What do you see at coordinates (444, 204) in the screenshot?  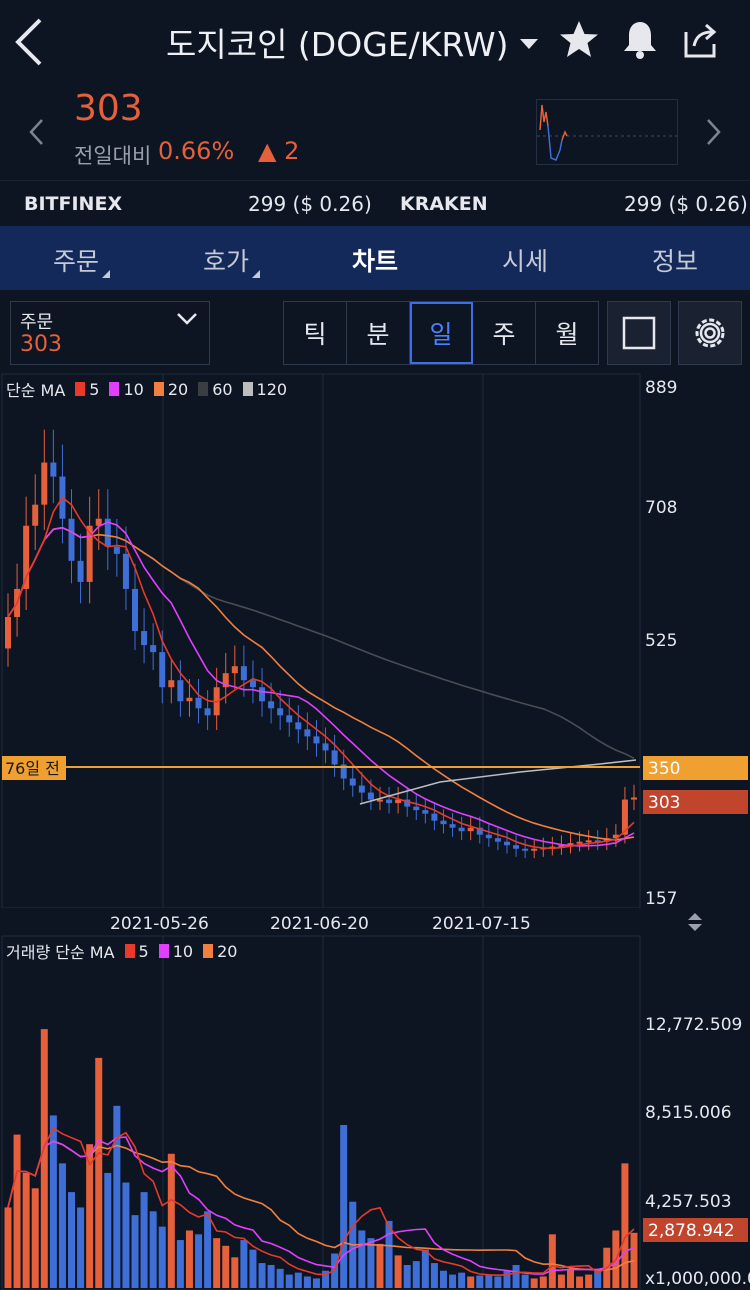 I see `exchange-name: KRAKEN` at bounding box center [444, 204].